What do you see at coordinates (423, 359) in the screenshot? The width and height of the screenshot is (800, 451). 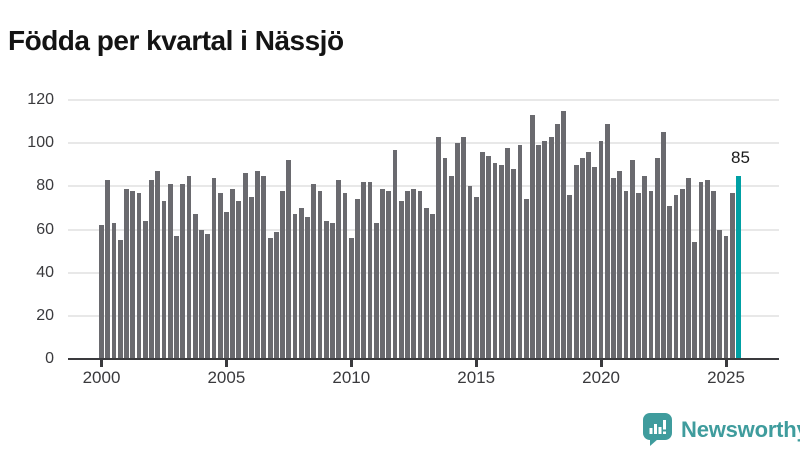 I see `x-axis-line` at bounding box center [423, 359].